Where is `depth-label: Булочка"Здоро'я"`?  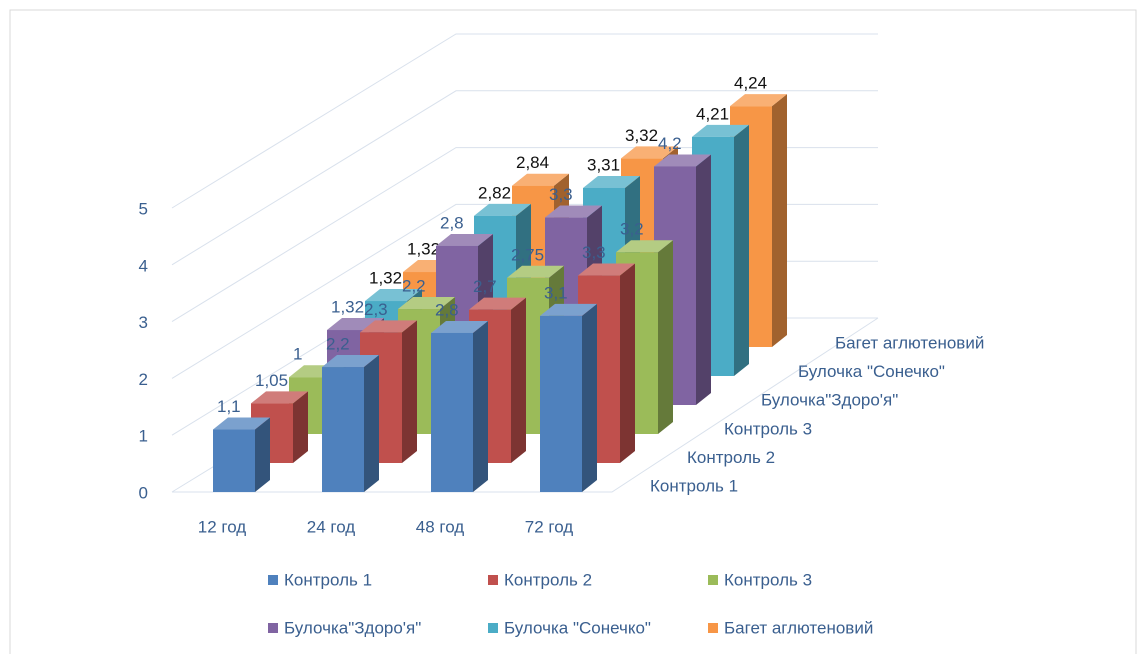 depth-label: Булочка"Здоро'я" is located at coordinates (829, 400).